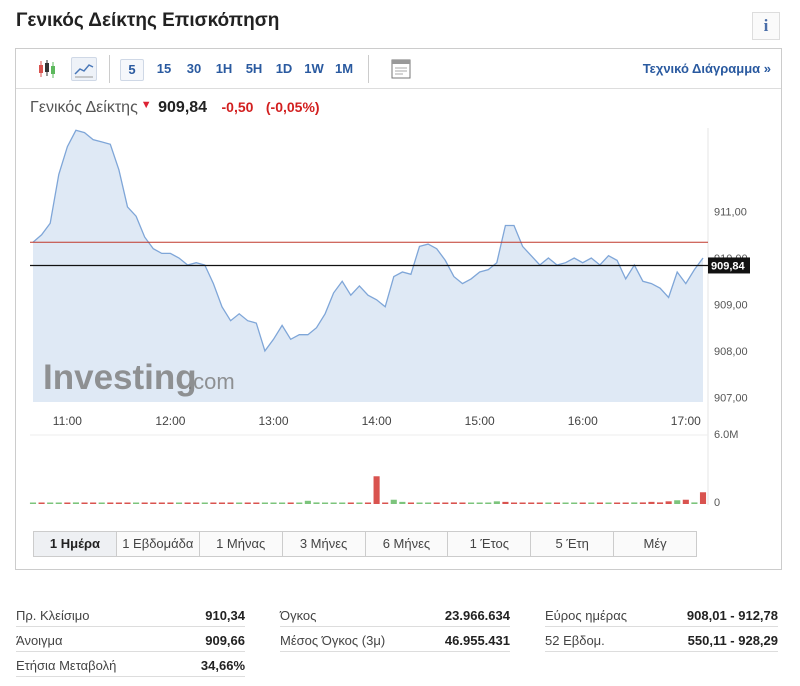  What do you see at coordinates (344, 68) in the screenshot?
I see `timeframe-1m: 1M` at bounding box center [344, 68].